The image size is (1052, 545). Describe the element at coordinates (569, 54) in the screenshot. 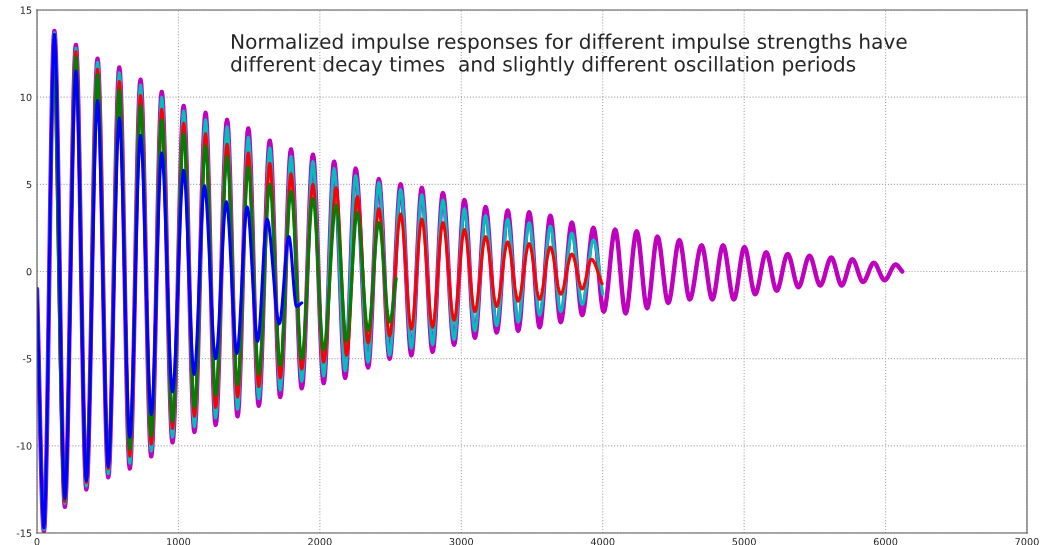

I see `annotation: Normalized impulse responses for different impulse strengths have different decay times and slightly different oscillation periods` at that location.